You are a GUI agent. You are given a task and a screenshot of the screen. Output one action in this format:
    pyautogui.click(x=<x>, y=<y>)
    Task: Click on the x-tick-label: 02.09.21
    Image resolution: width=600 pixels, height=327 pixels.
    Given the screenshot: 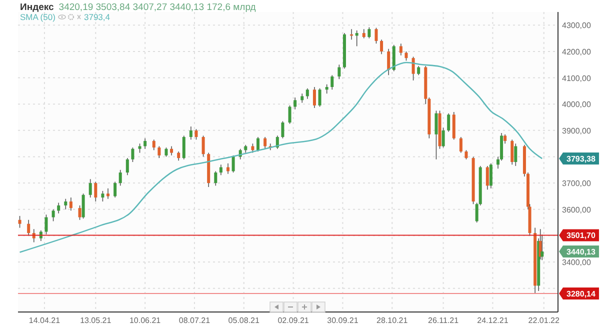 What is the action you would take?
    pyautogui.click(x=294, y=320)
    